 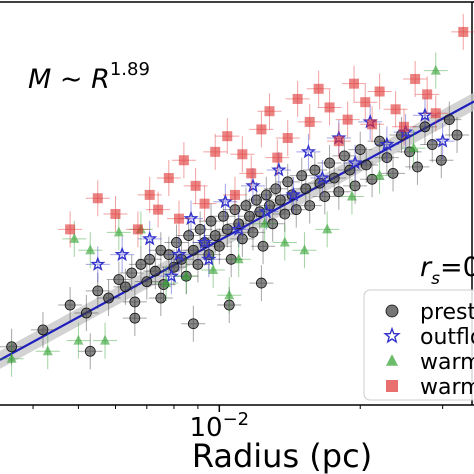 What do you see at coordinates (447, 312) in the screenshot?
I see `legend-label-preste: preste` at bounding box center [447, 312].